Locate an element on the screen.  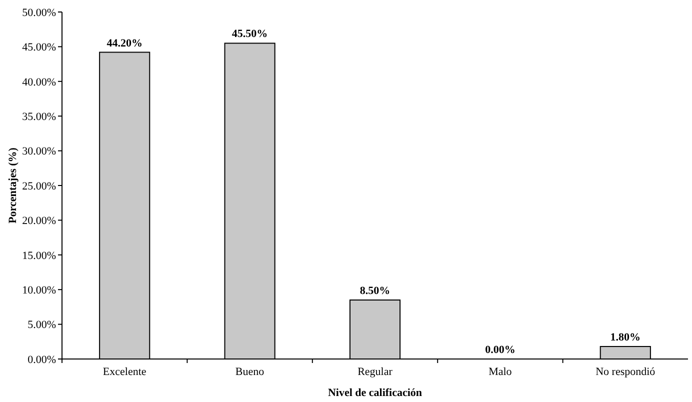
x-axis-title: Nivel de calificación is located at coordinates (375, 393).